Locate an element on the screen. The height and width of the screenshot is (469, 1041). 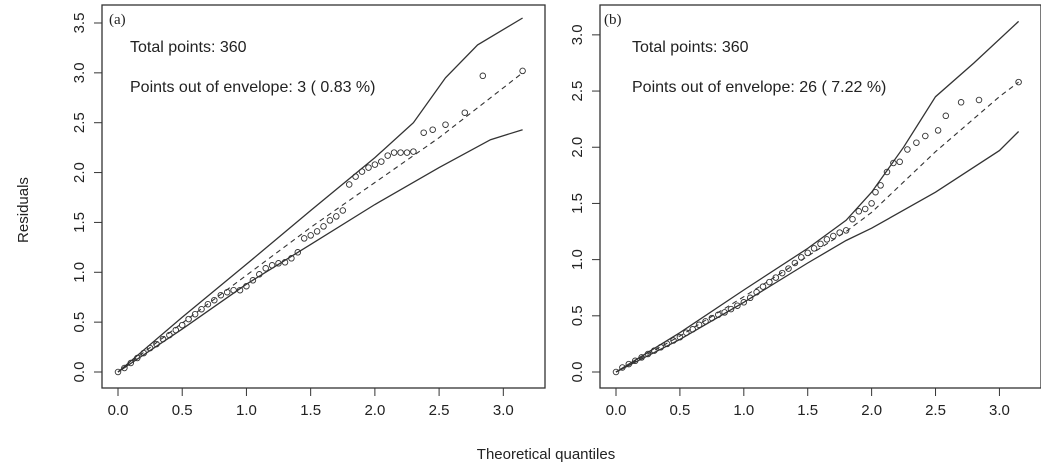
panel-label: (b) is located at coordinates (613, 20).